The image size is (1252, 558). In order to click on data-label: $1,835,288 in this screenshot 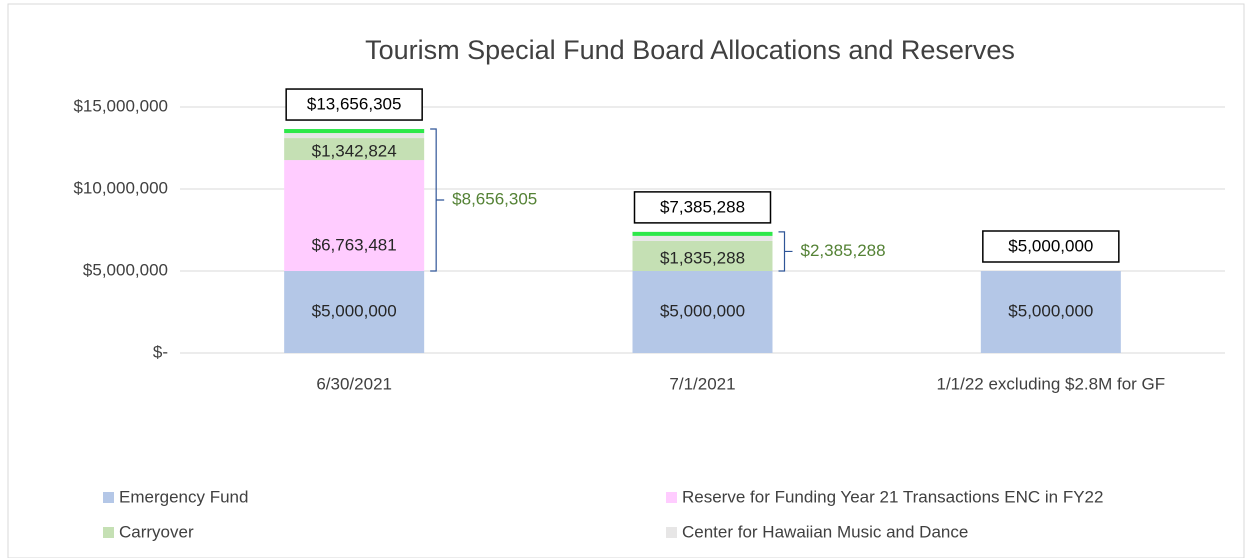, I will do `click(702, 257)`.